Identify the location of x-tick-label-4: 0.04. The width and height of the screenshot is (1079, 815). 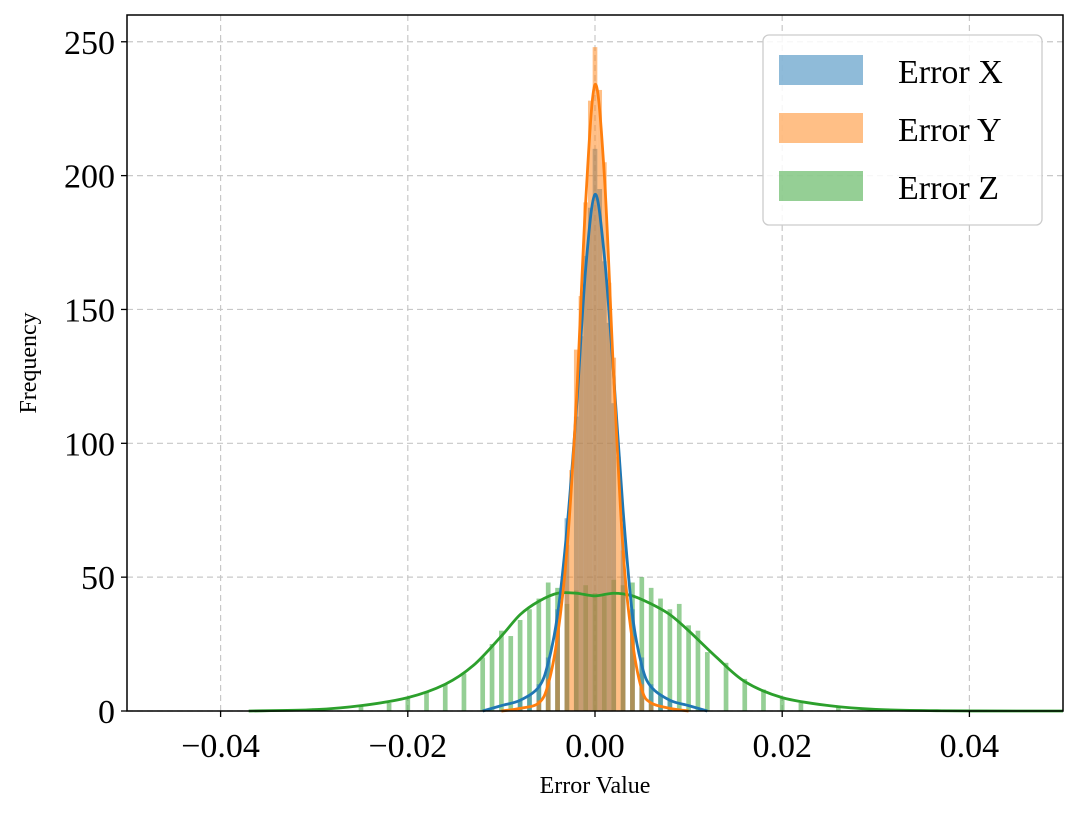
(970, 746).